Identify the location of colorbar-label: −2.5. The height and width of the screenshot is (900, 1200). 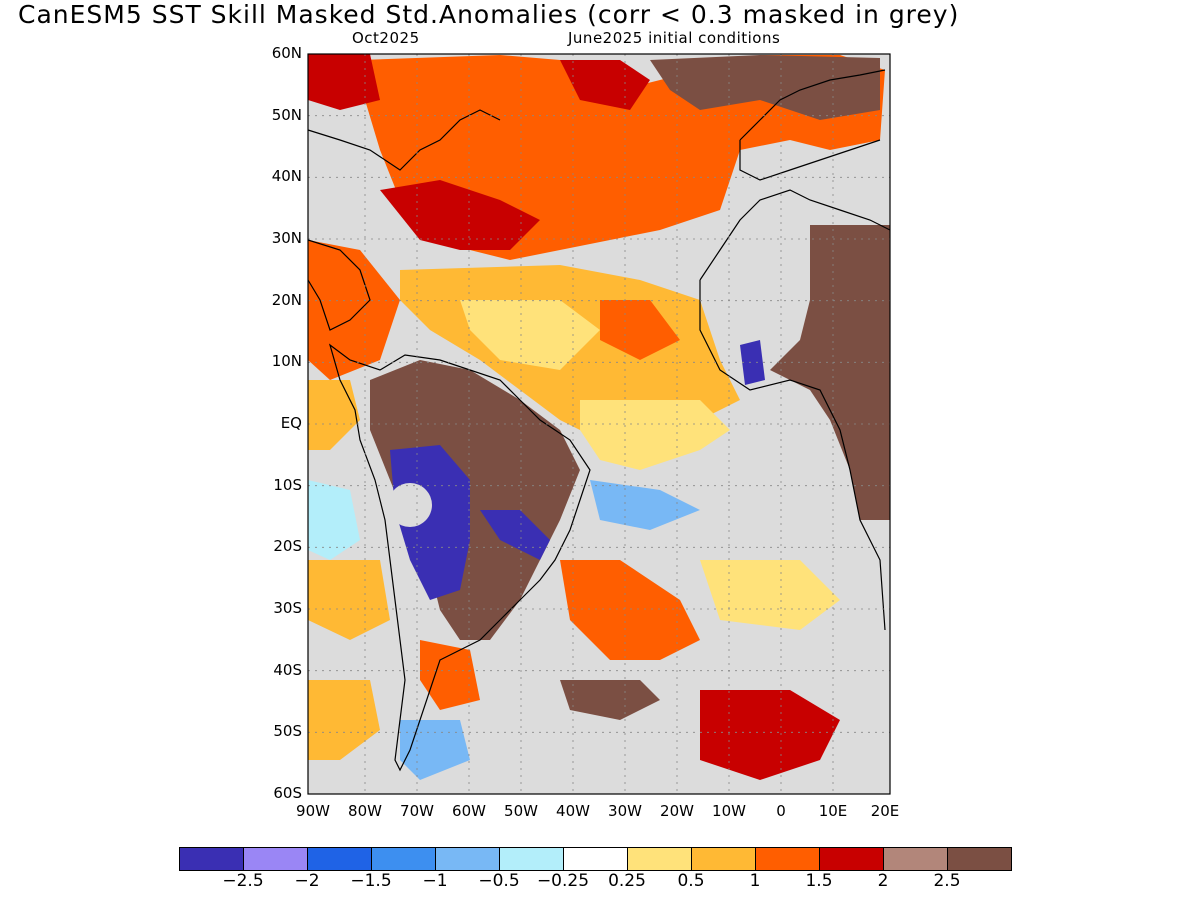
(243, 881).